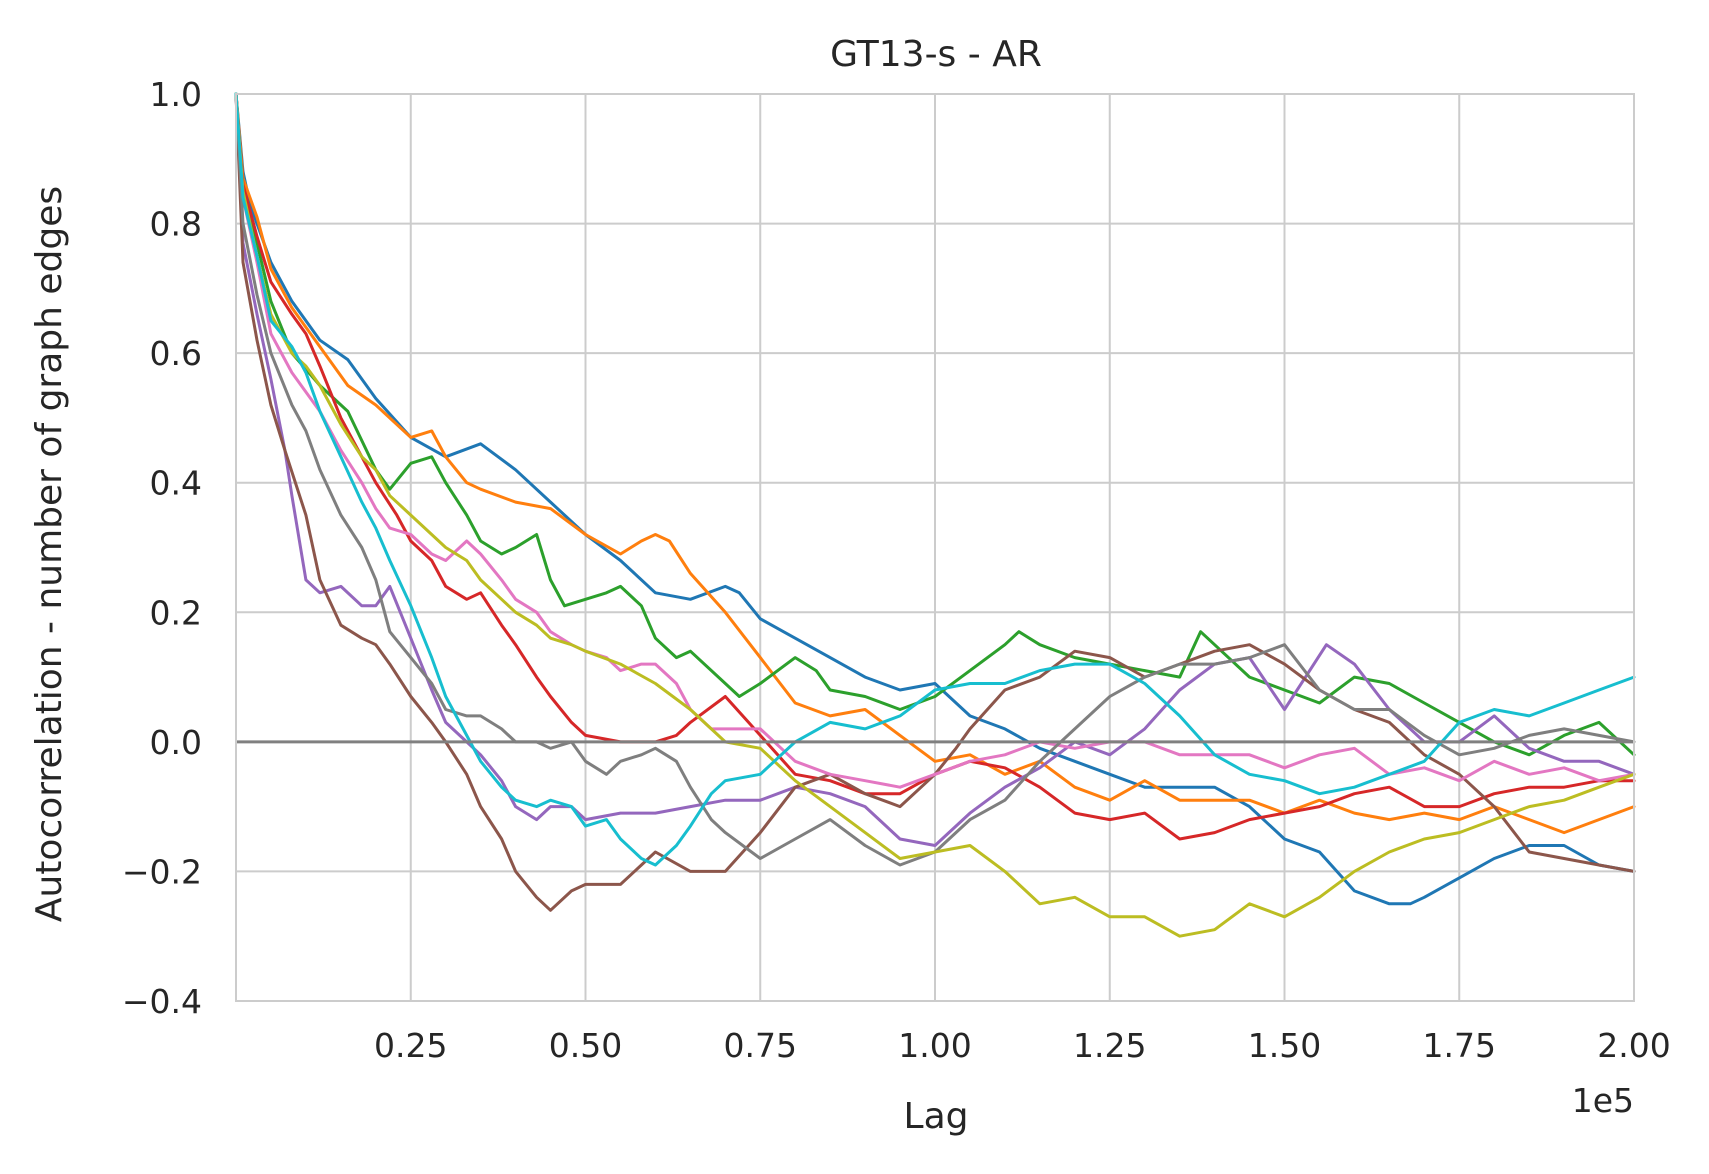 This screenshot has width=1709, height=1174. Describe the element at coordinates (1633, 1045) in the screenshot. I see `x-tick-label: 2.00` at that location.